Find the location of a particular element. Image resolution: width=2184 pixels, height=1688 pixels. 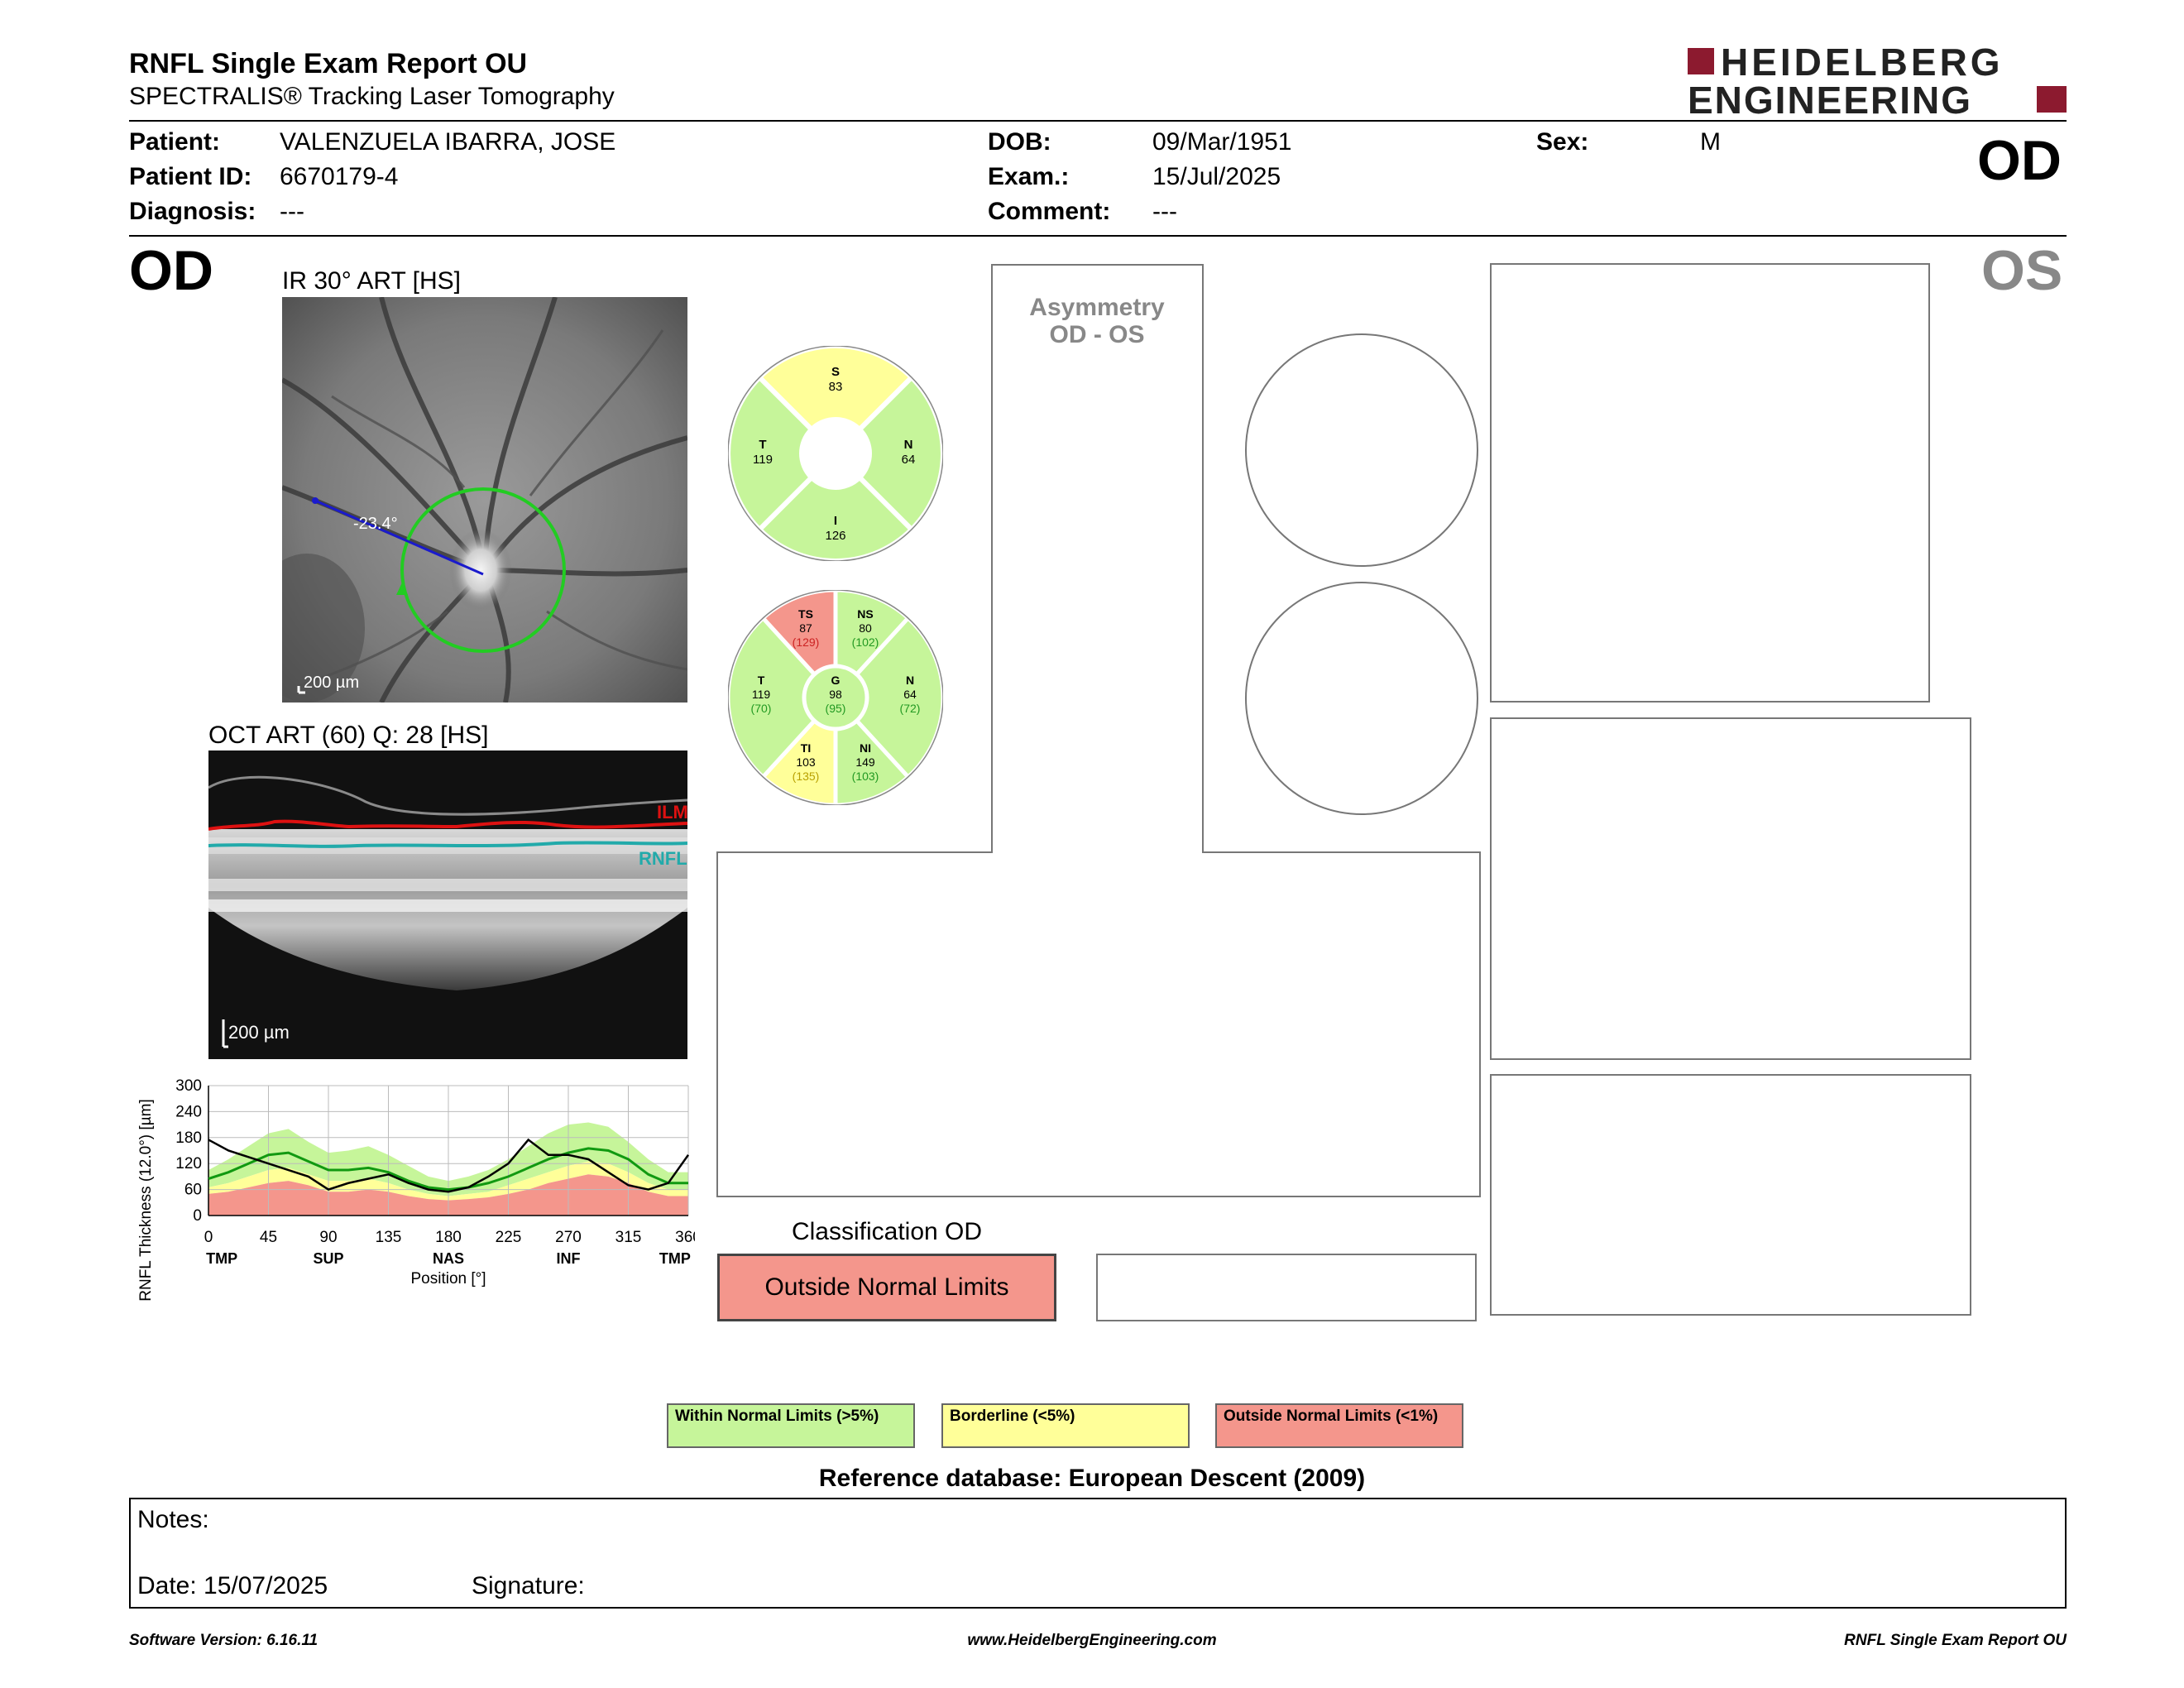

sector-t6-ref: (70) is located at coordinates (761, 708).